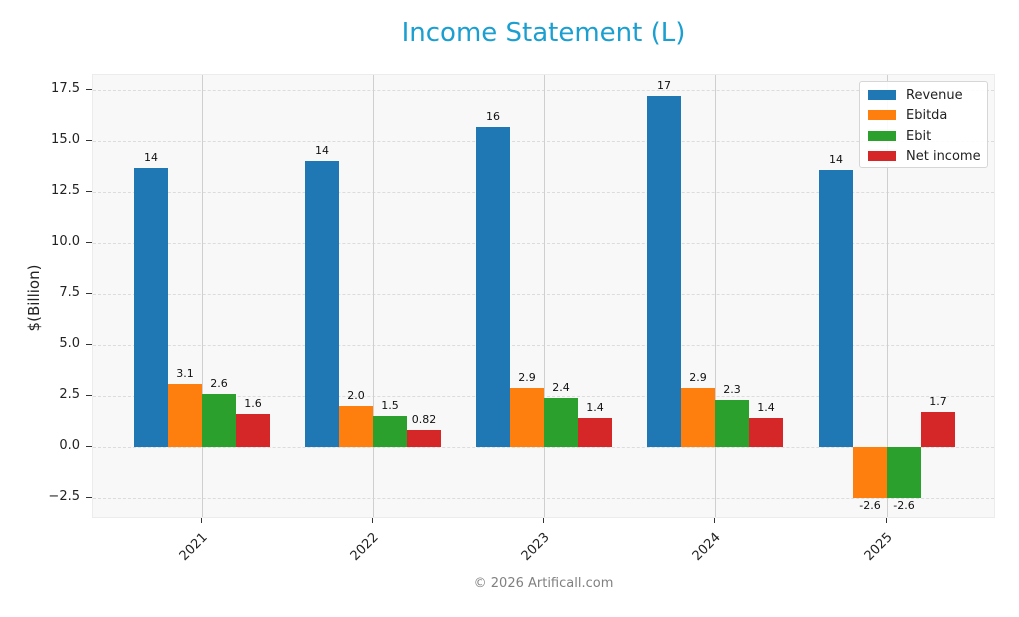 This screenshot has height=617, width=1019. What do you see at coordinates (595, 432) in the screenshot?
I see `net-income-bar-2023` at bounding box center [595, 432].